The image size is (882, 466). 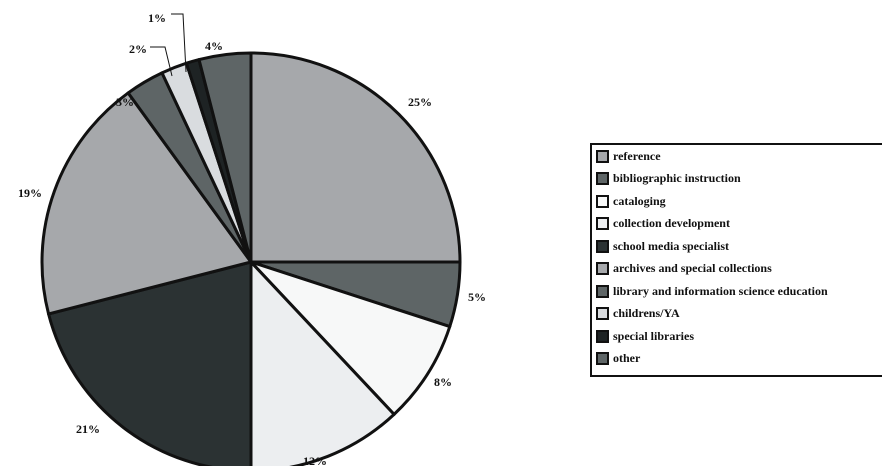 I want to click on value-label: 19%, so click(x=30, y=193).